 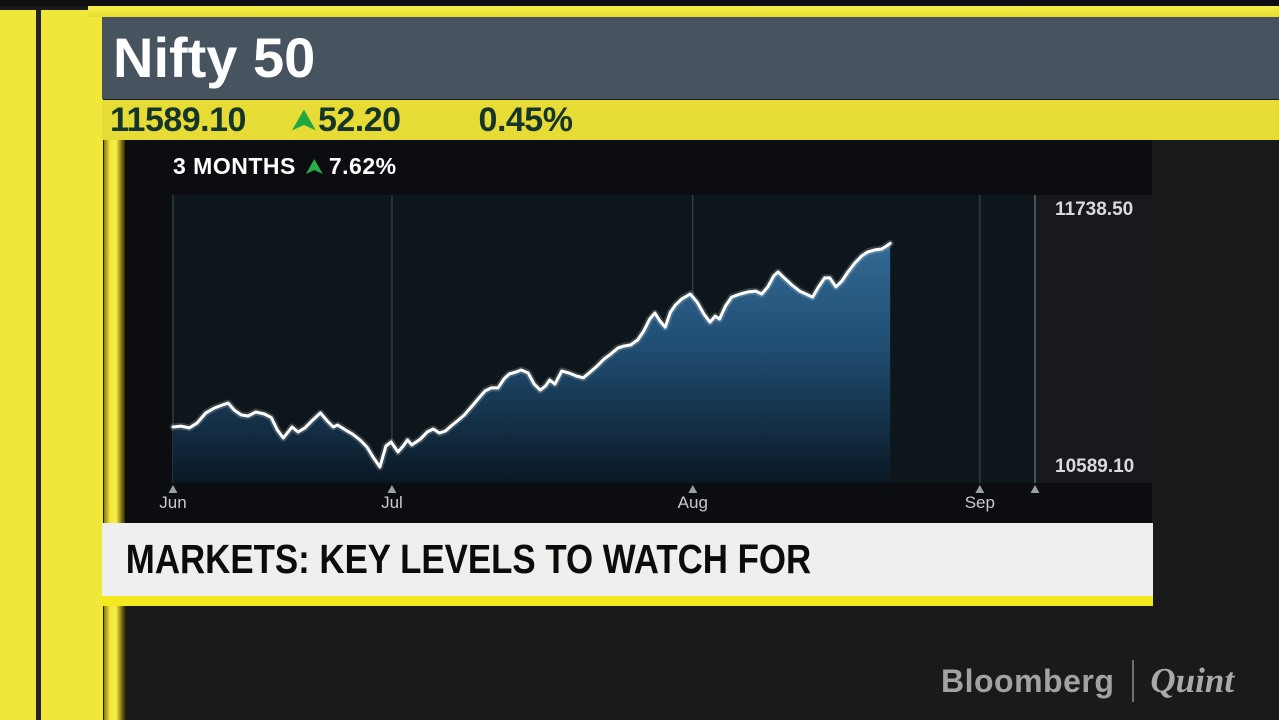 What do you see at coordinates (1028, 680) in the screenshot?
I see `brand-primary: Bloomberg` at bounding box center [1028, 680].